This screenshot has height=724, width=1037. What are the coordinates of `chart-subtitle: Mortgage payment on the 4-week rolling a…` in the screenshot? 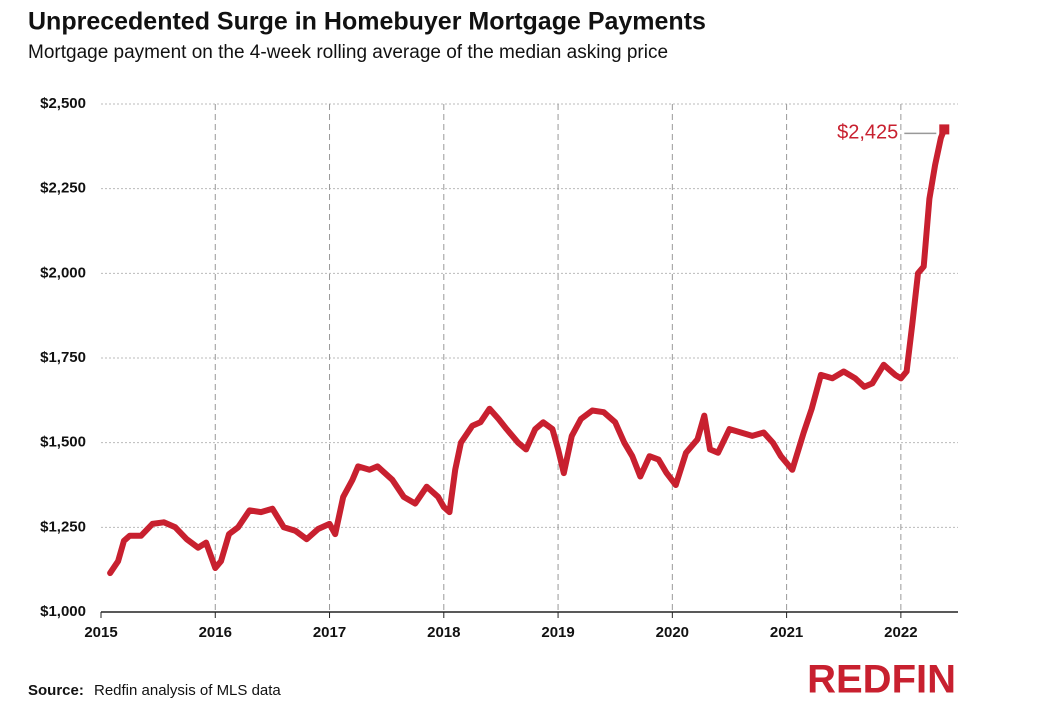 It's located at (348, 52).